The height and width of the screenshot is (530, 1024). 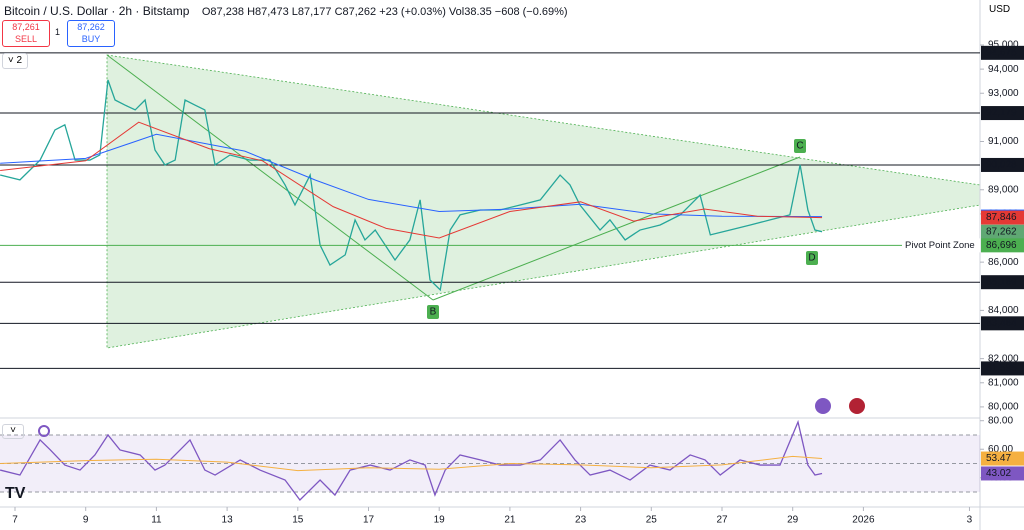 I want to click on currency: USD, so click(x=1000, y=9).